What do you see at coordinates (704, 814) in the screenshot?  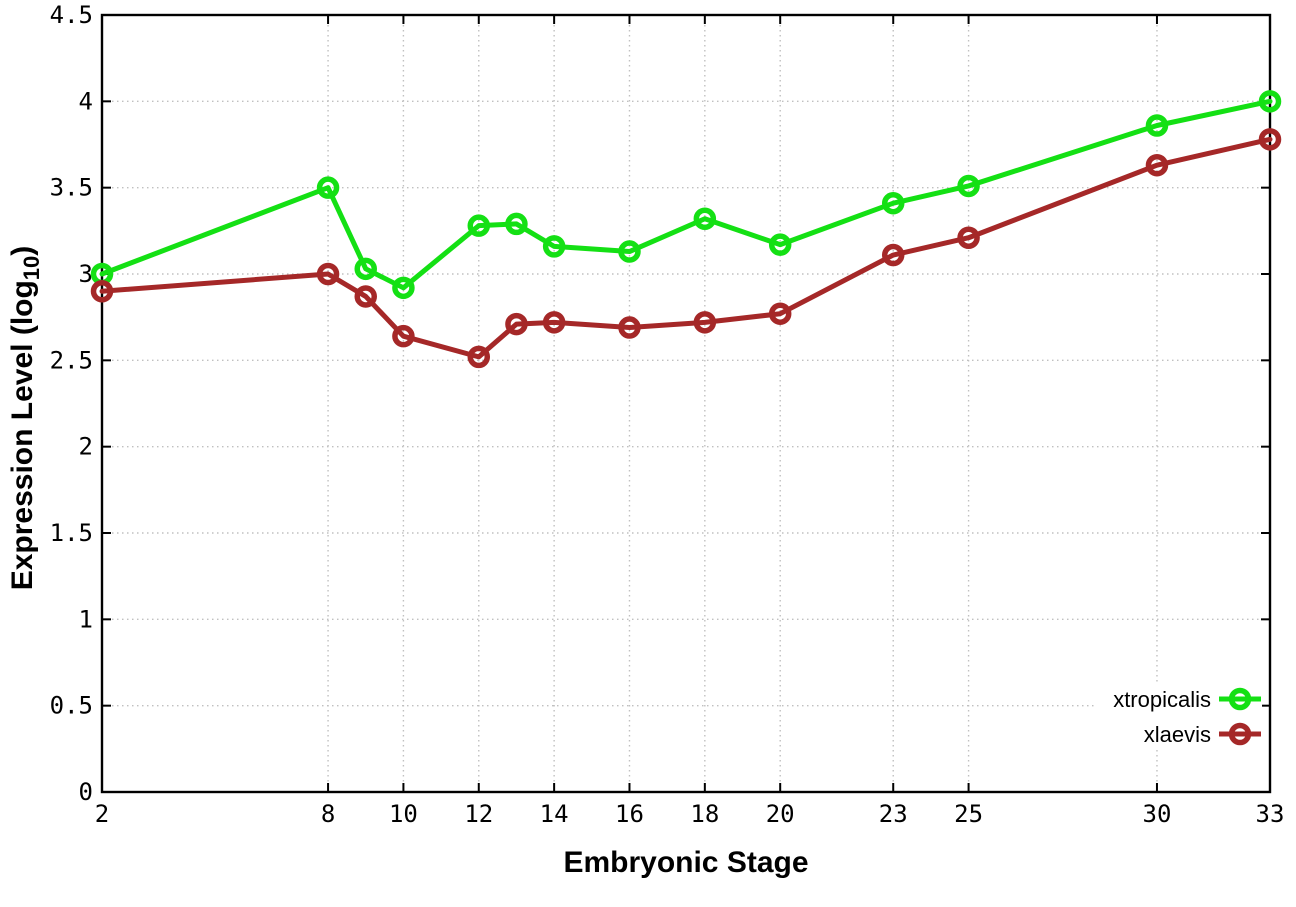 I see `x-tick-label: 18` at bounding box center [704, 814].